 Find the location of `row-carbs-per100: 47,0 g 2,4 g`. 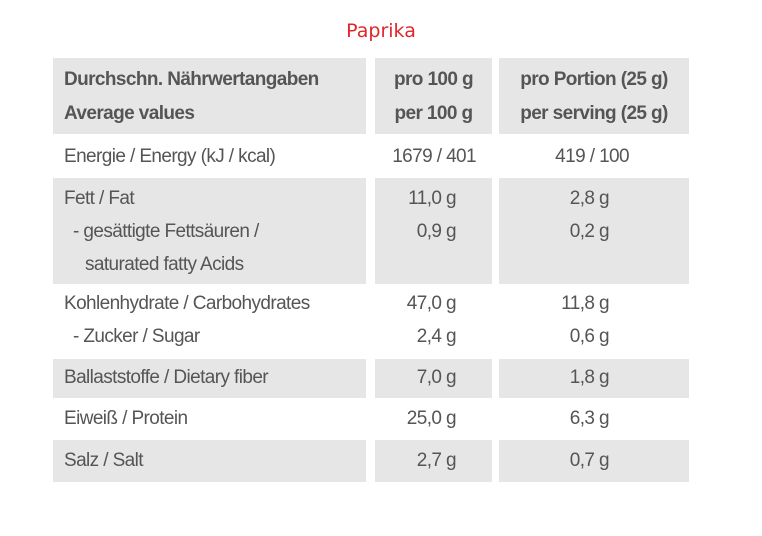

row-carbs-per100: 47,0 g 2,4 g is located at coordinates (433, 322).